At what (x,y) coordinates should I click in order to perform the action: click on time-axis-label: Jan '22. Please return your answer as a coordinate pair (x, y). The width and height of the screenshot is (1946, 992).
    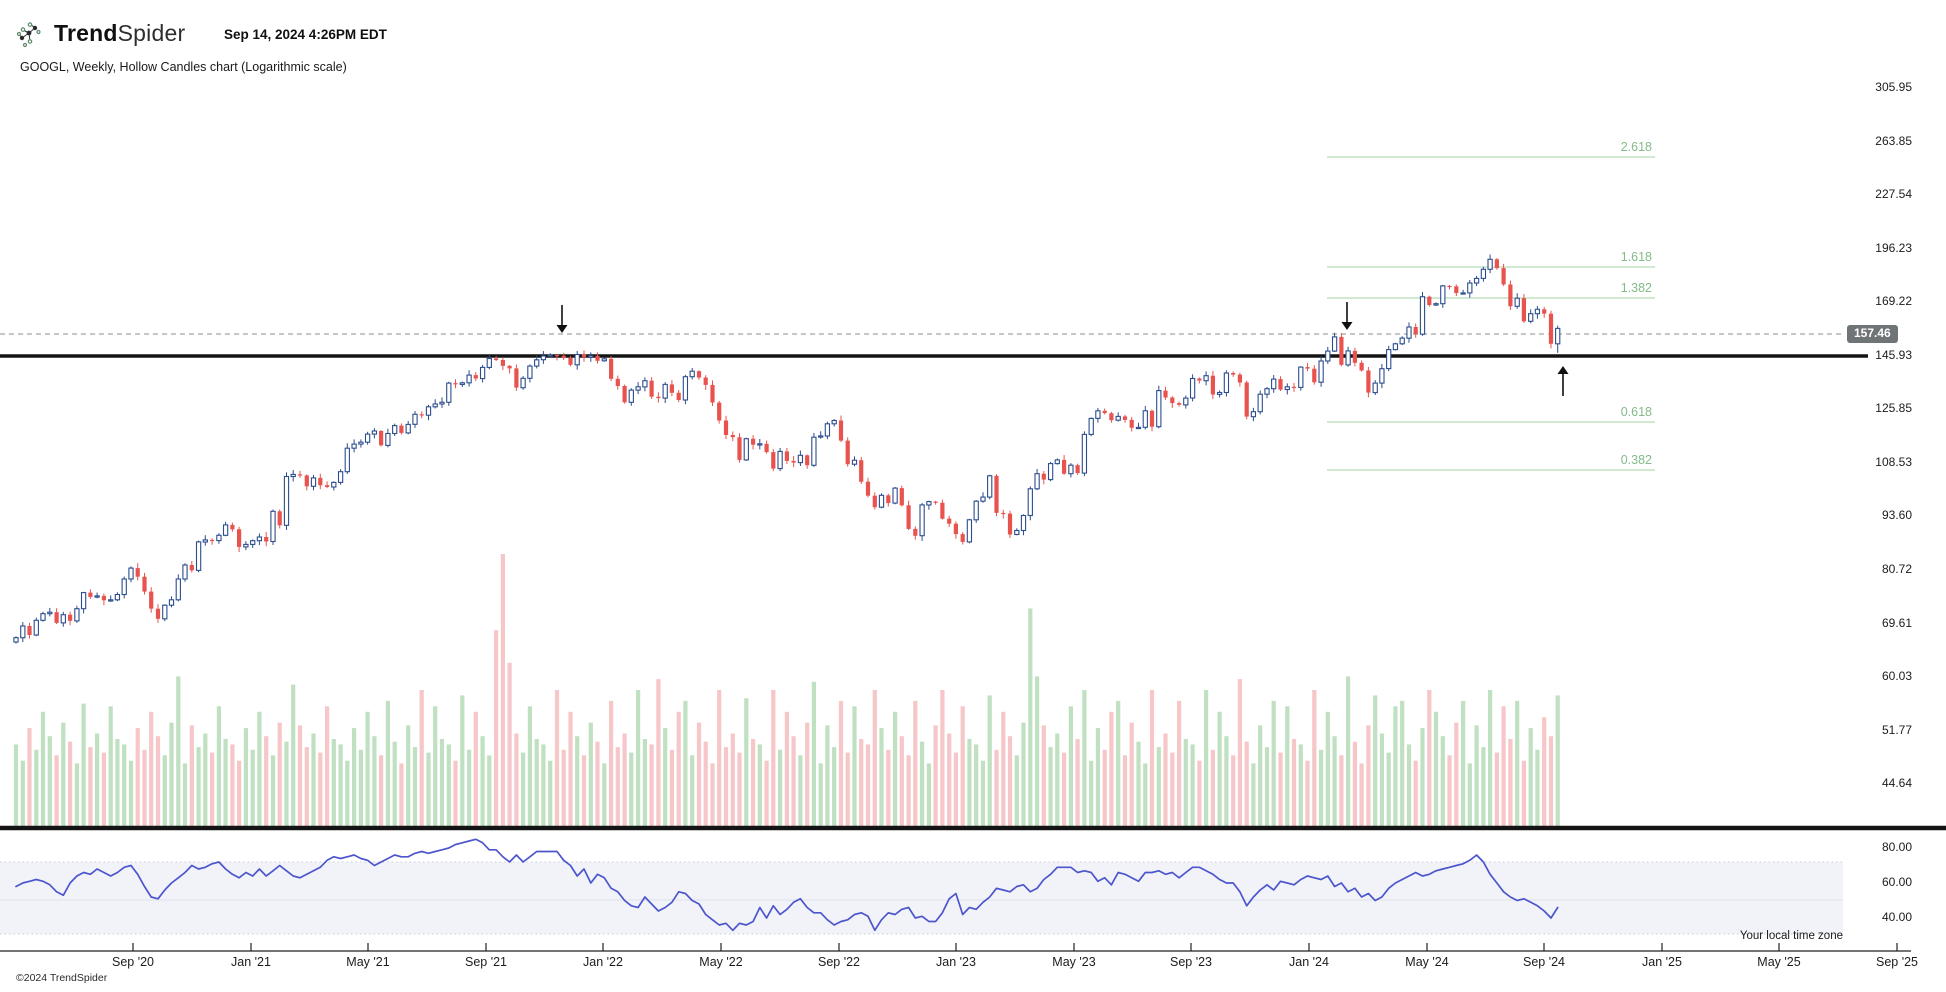
    Looking at the image, I should click on (603, 962).